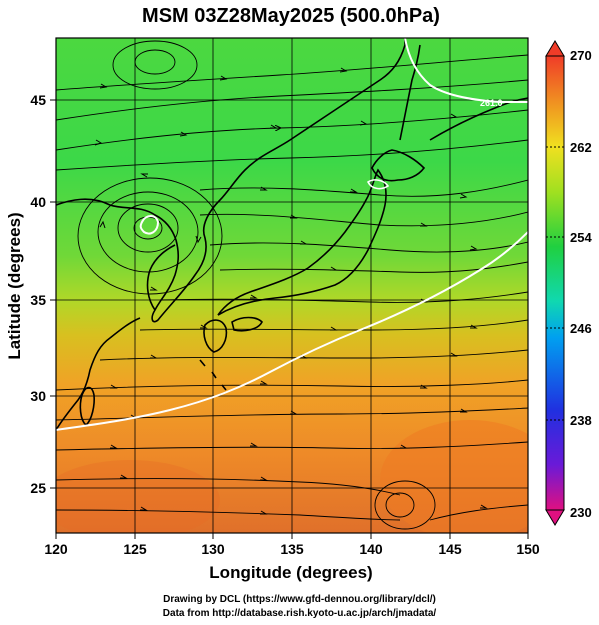 The image size is (599, 625). What do you see at coordinates (290, 572) in the screenshot?
I see `x-axis-label: Longitude (degrees)` at bounding box center [290, 572].